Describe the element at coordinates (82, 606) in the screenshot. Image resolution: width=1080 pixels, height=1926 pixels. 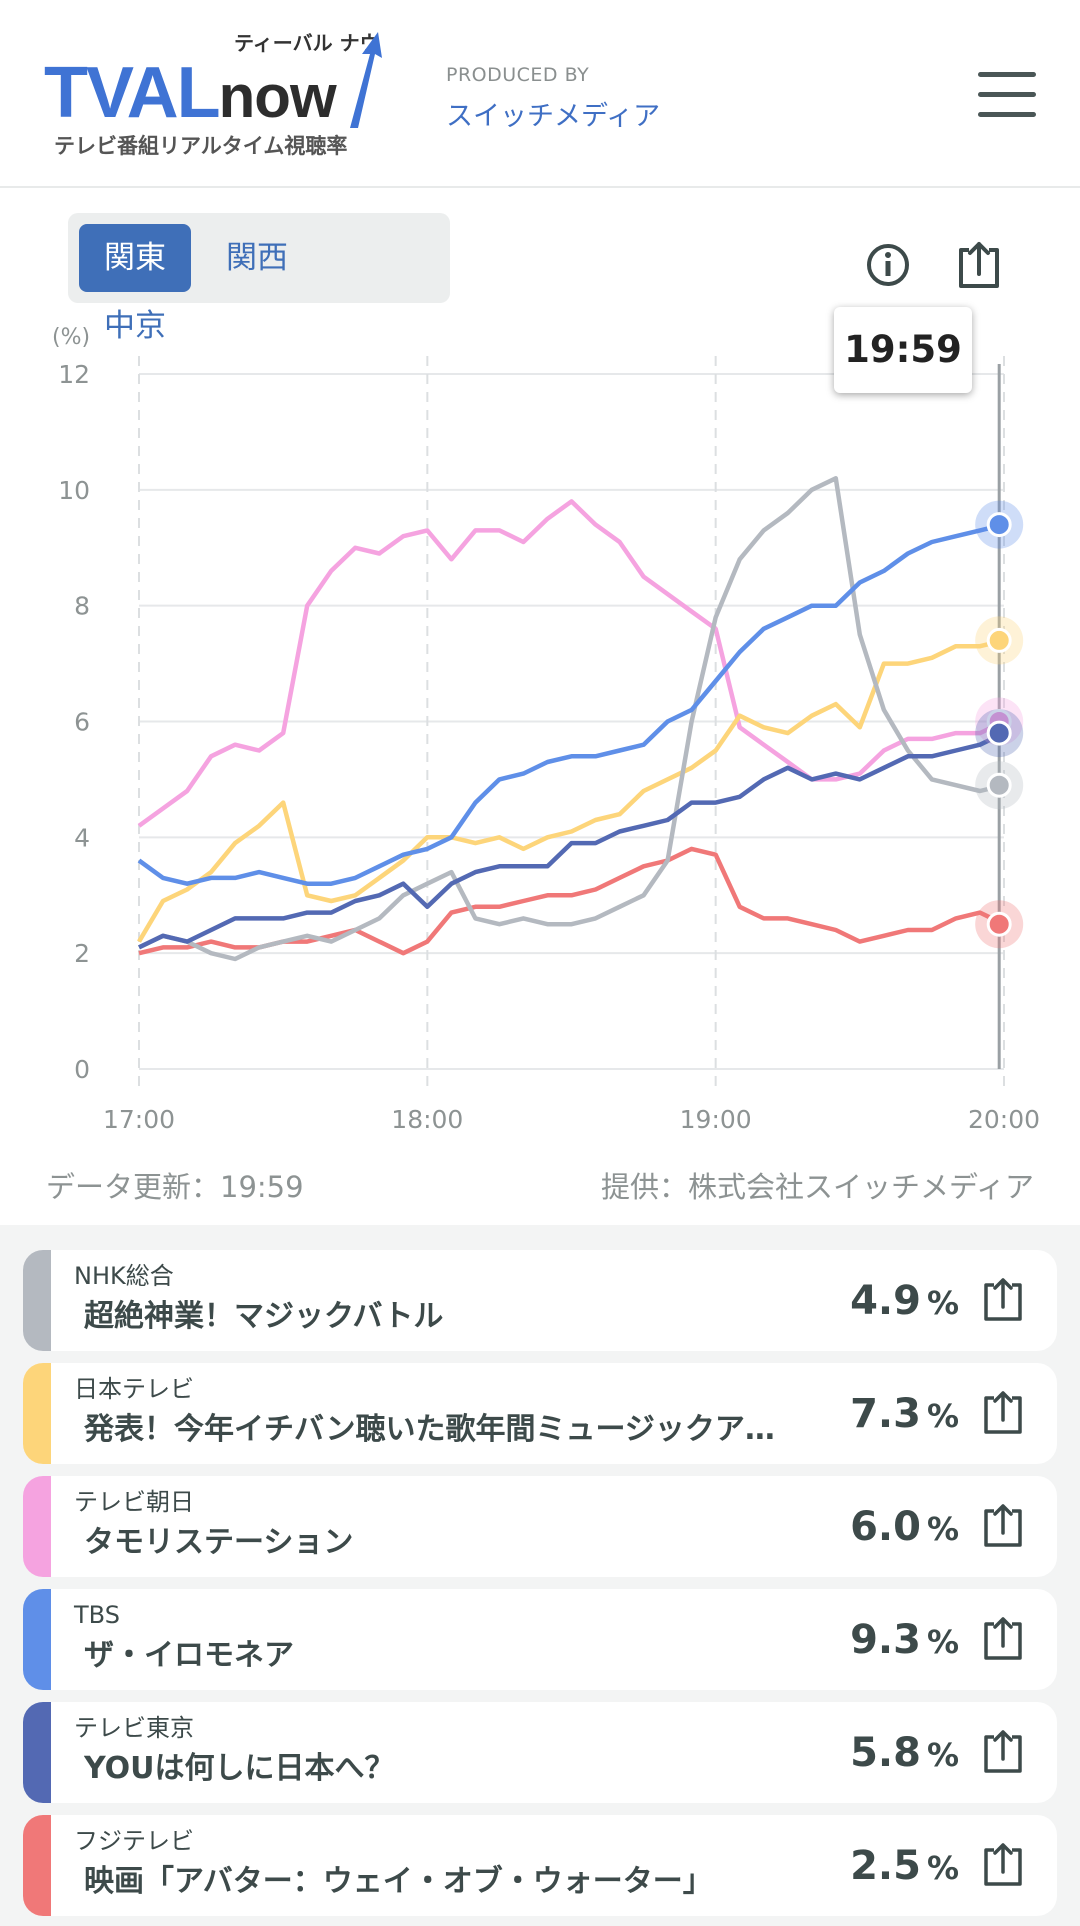
I see `y-tick-label: 8` at that location.